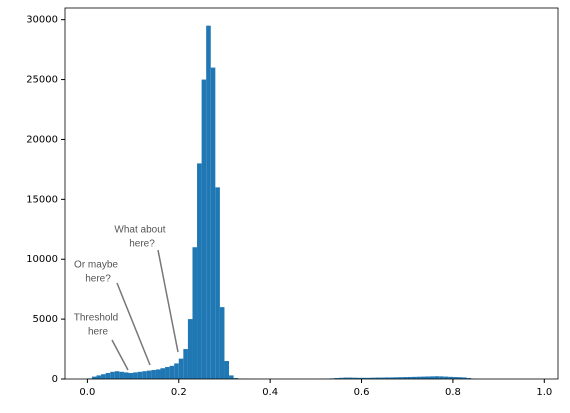  What do you see at coordinates (362, 392) in the screenshot?
I see `x-tick-label: 0.6` at bounding box center [362, 392].